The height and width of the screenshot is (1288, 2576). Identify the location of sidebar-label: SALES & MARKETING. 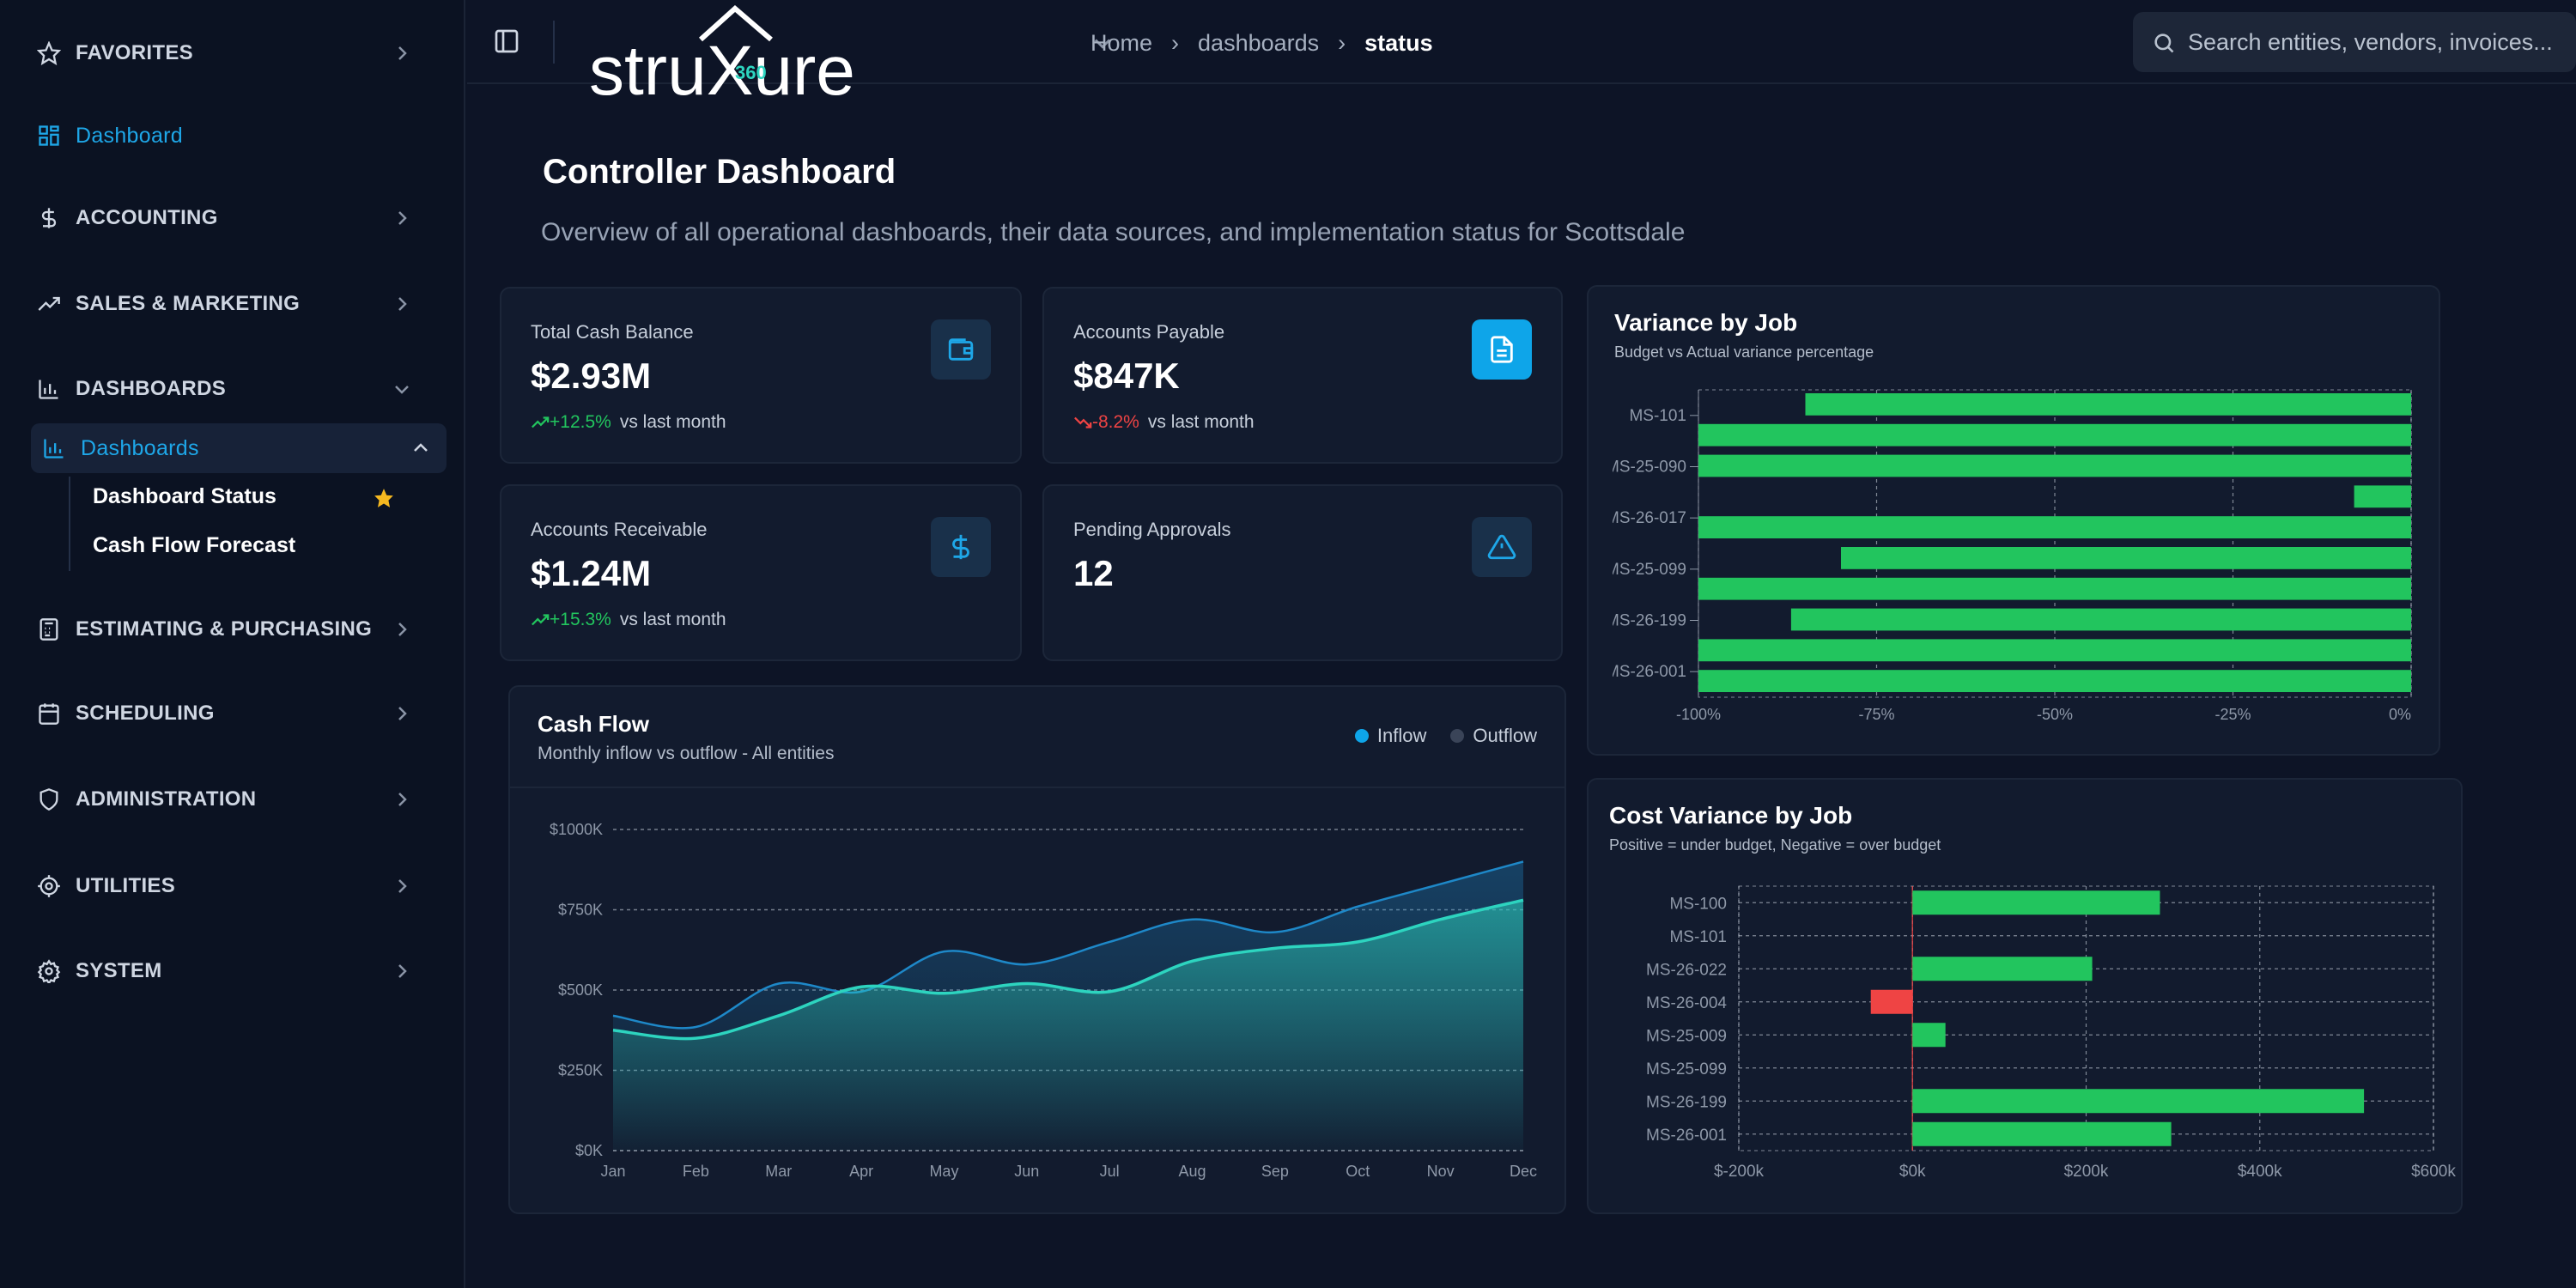
(188, 303).